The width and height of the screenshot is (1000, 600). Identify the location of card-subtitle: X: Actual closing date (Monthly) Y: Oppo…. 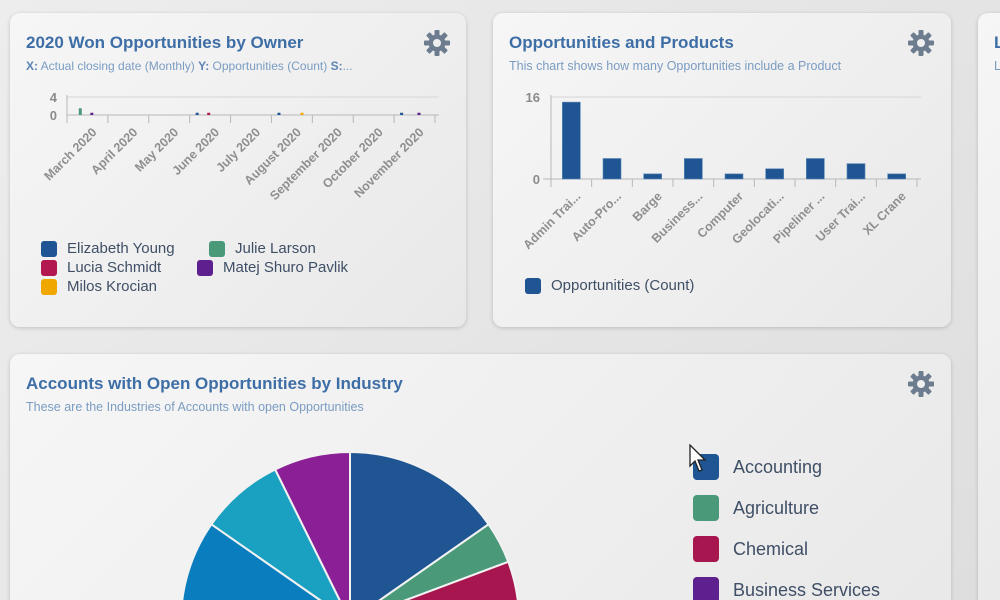
(189, 66).